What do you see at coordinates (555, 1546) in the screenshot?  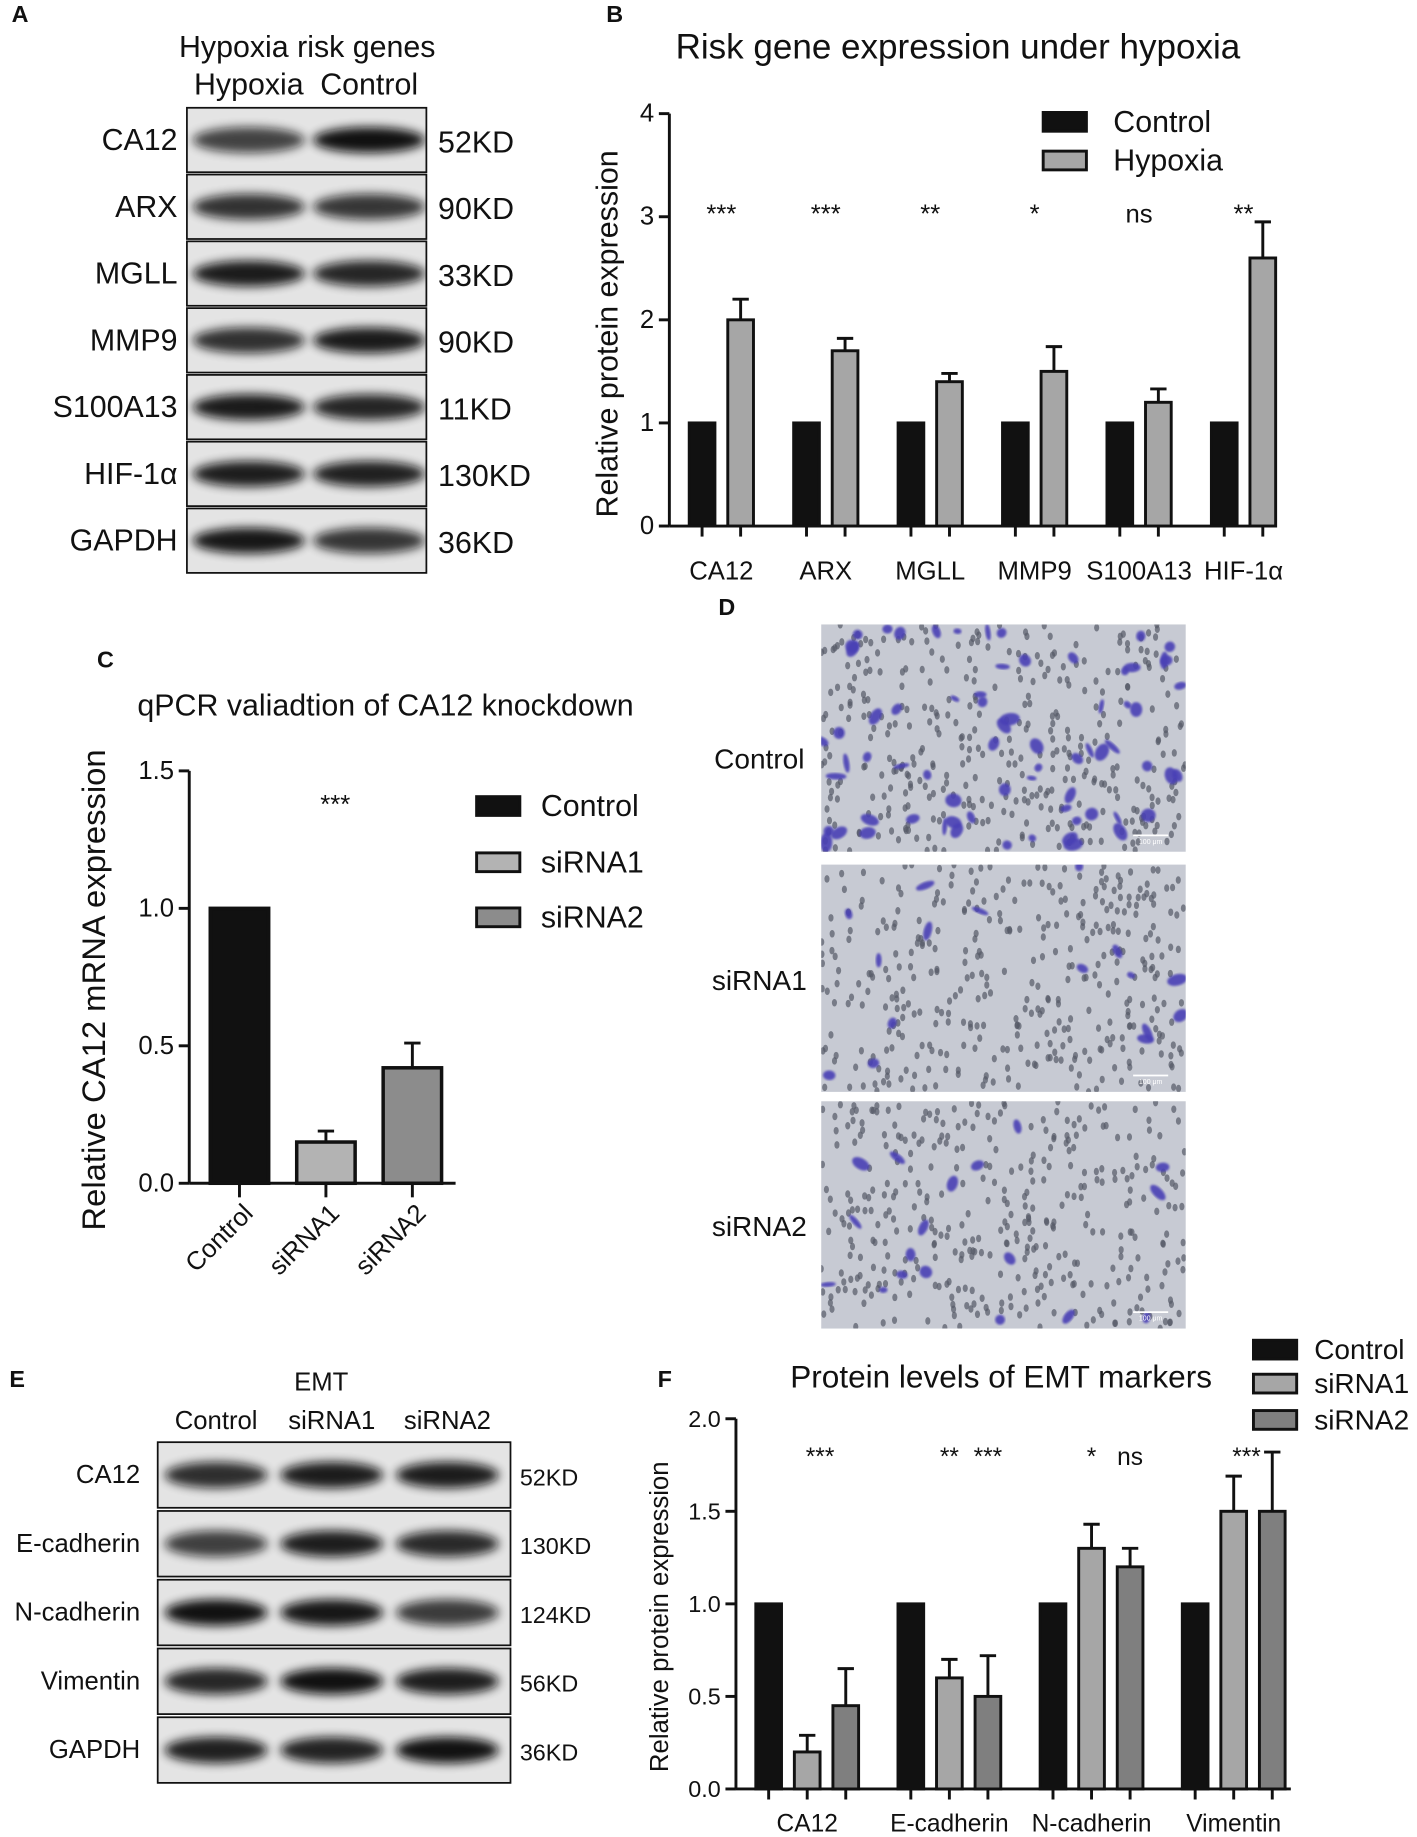 I see `size-label: 130KD` at bounding box center [555, 1546].